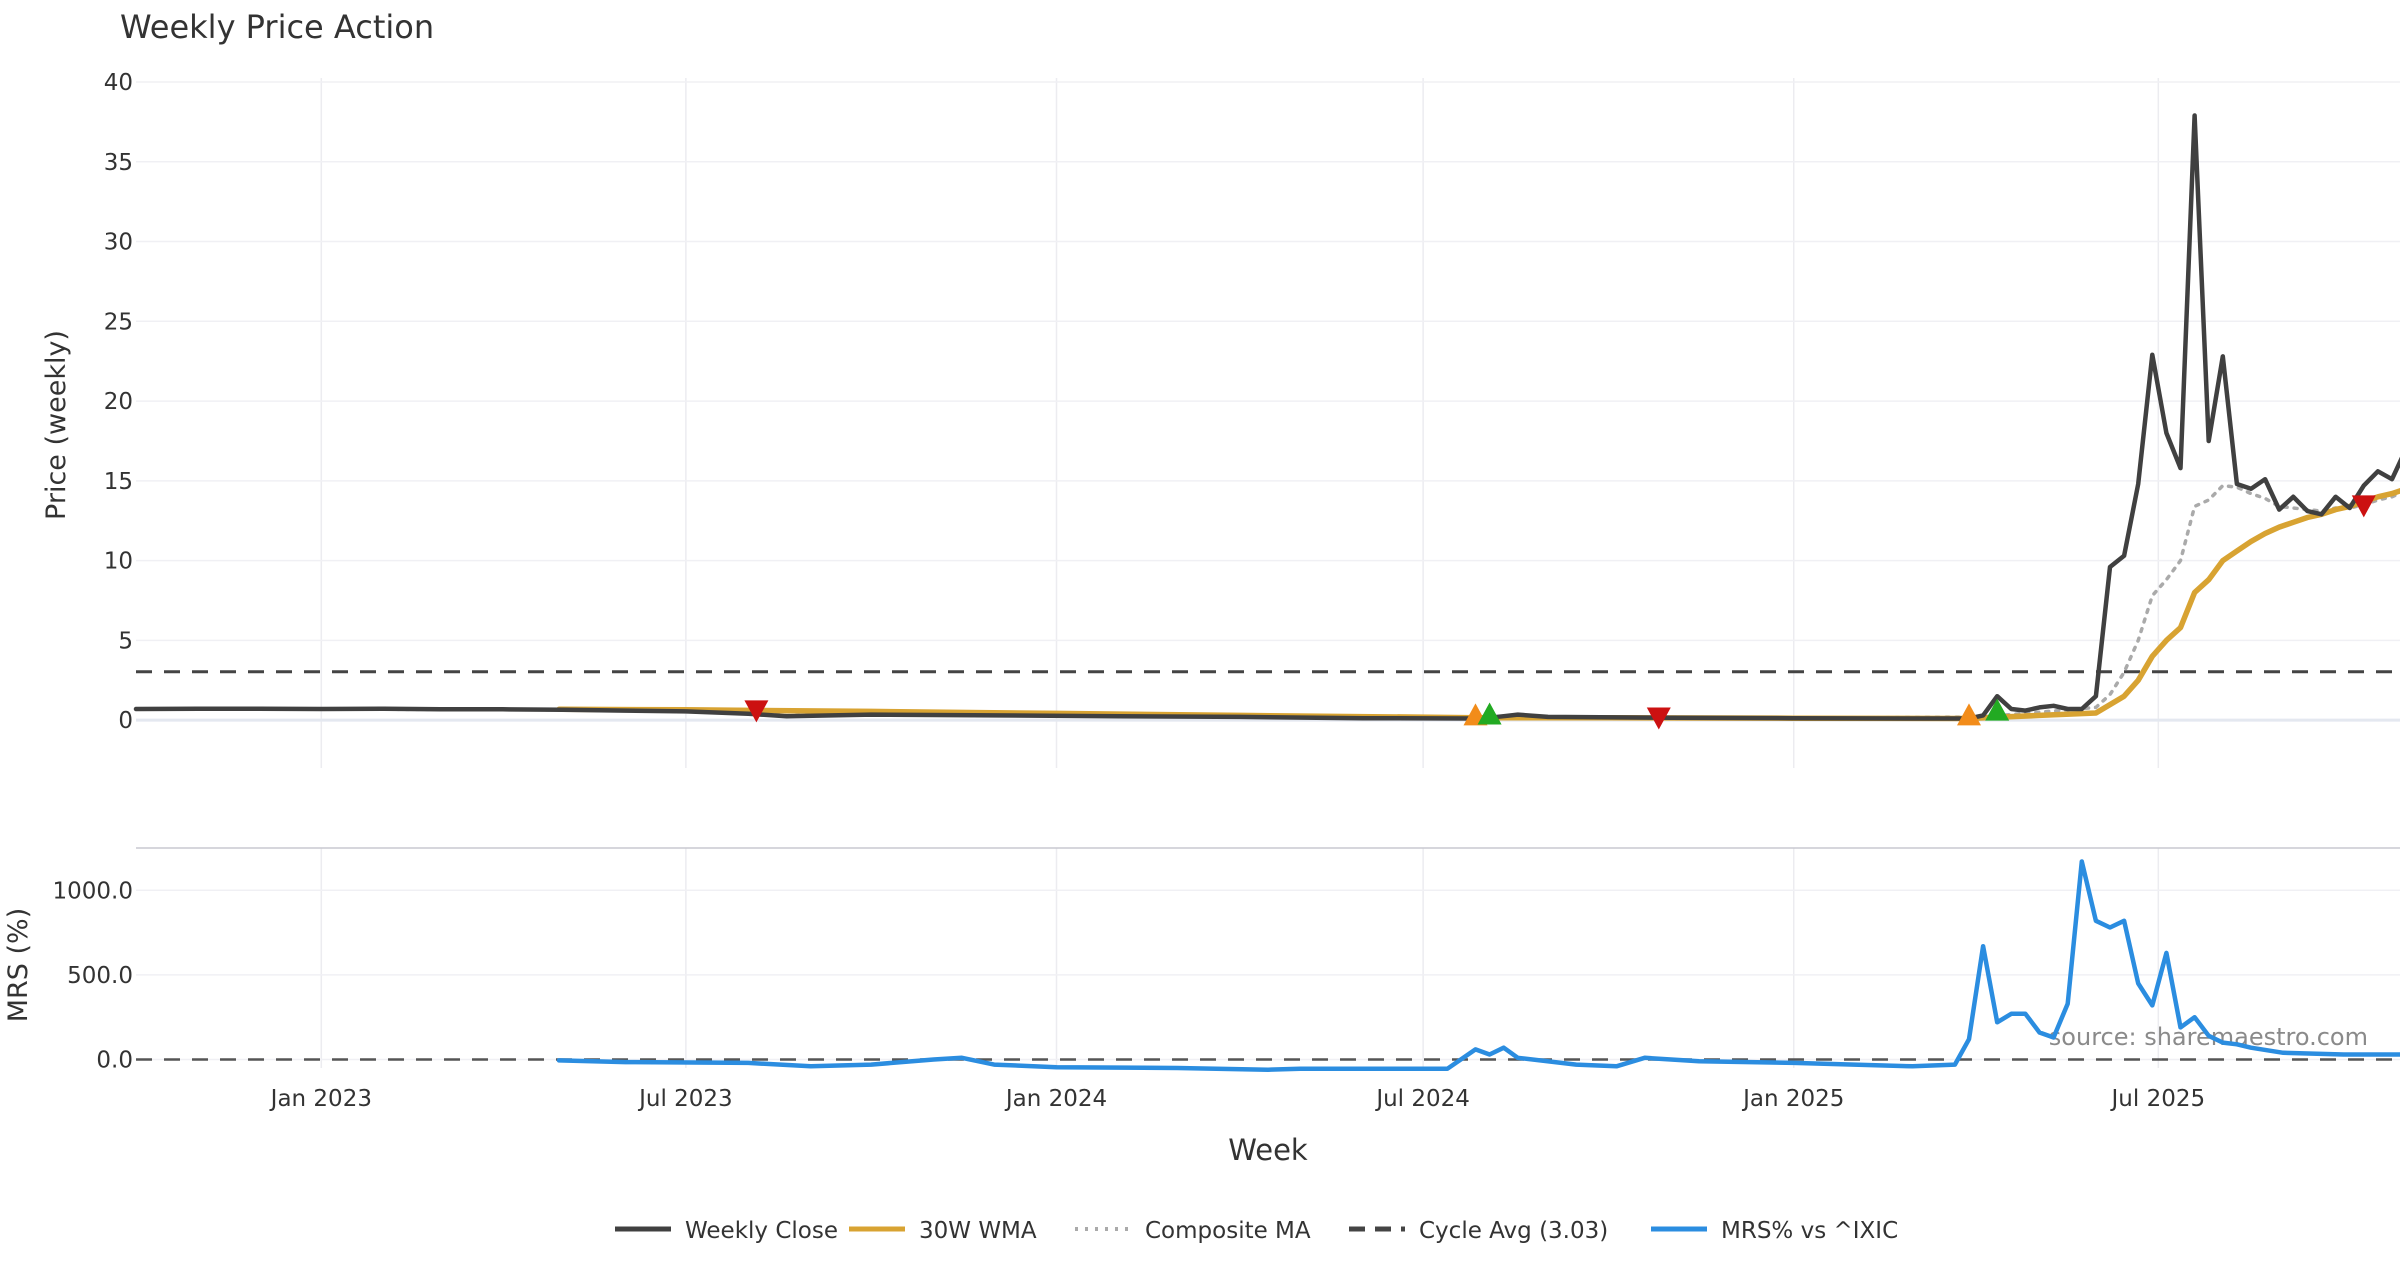 The width and height of the screenshot is (2400, 1264). I want to click on x-axis-label: Week, so click(1268, 1150).